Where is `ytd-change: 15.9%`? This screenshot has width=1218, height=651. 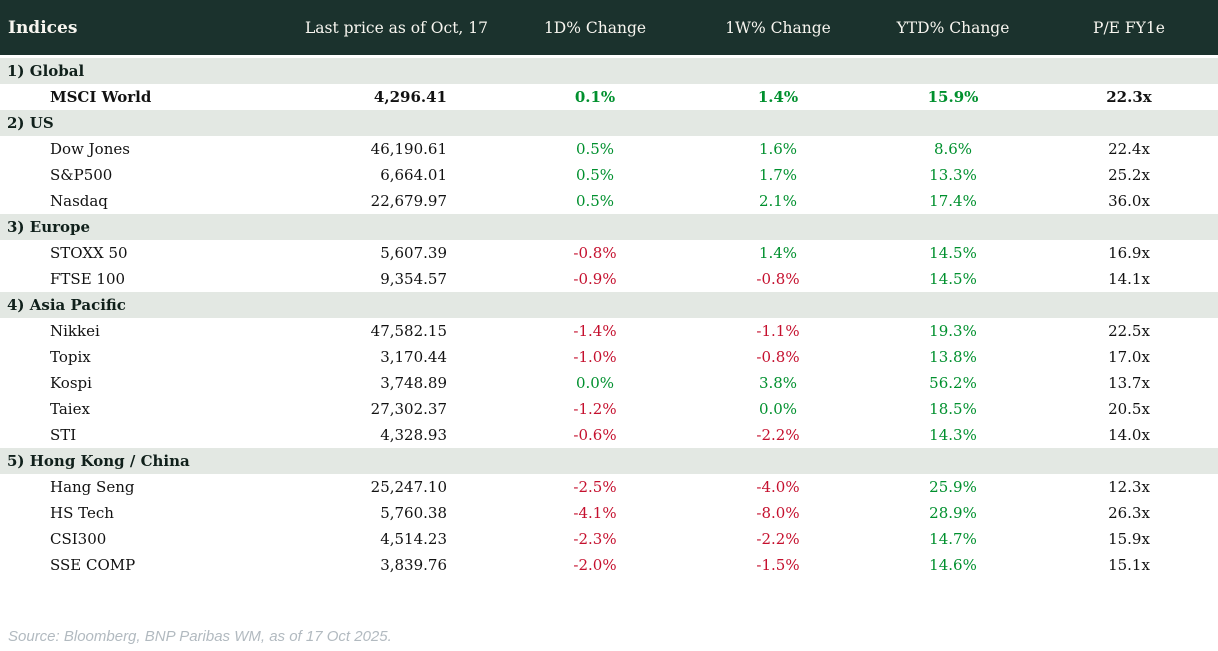
ytd-change: 15.9% is located at coordinates (953, 97).